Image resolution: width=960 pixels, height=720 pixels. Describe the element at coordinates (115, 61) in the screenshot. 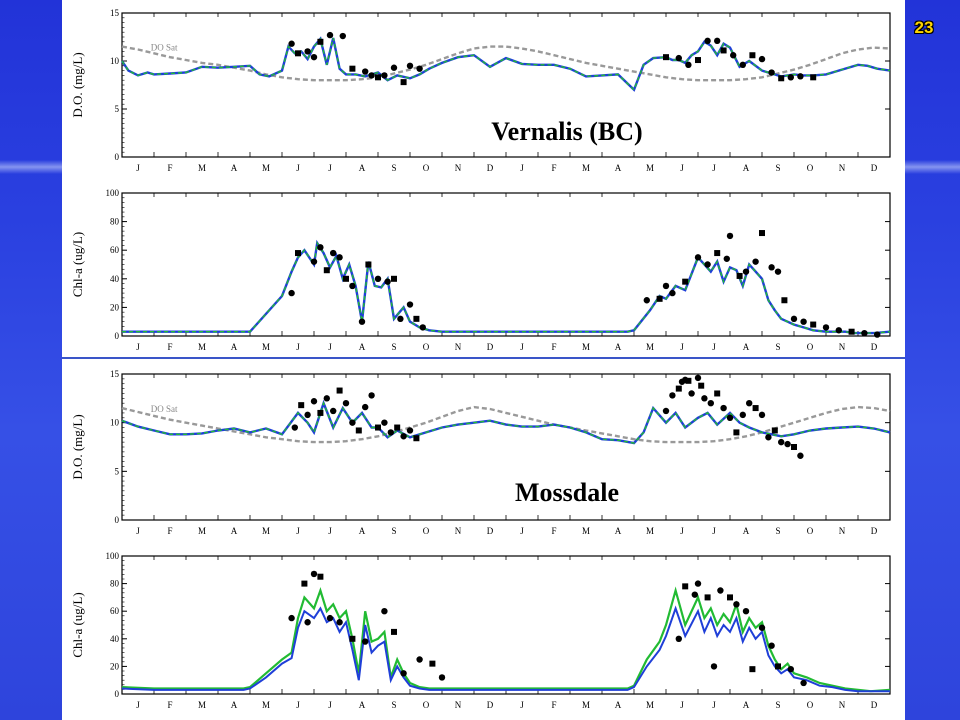

I see `vernalis-do-ytick-label: 10` at that location.